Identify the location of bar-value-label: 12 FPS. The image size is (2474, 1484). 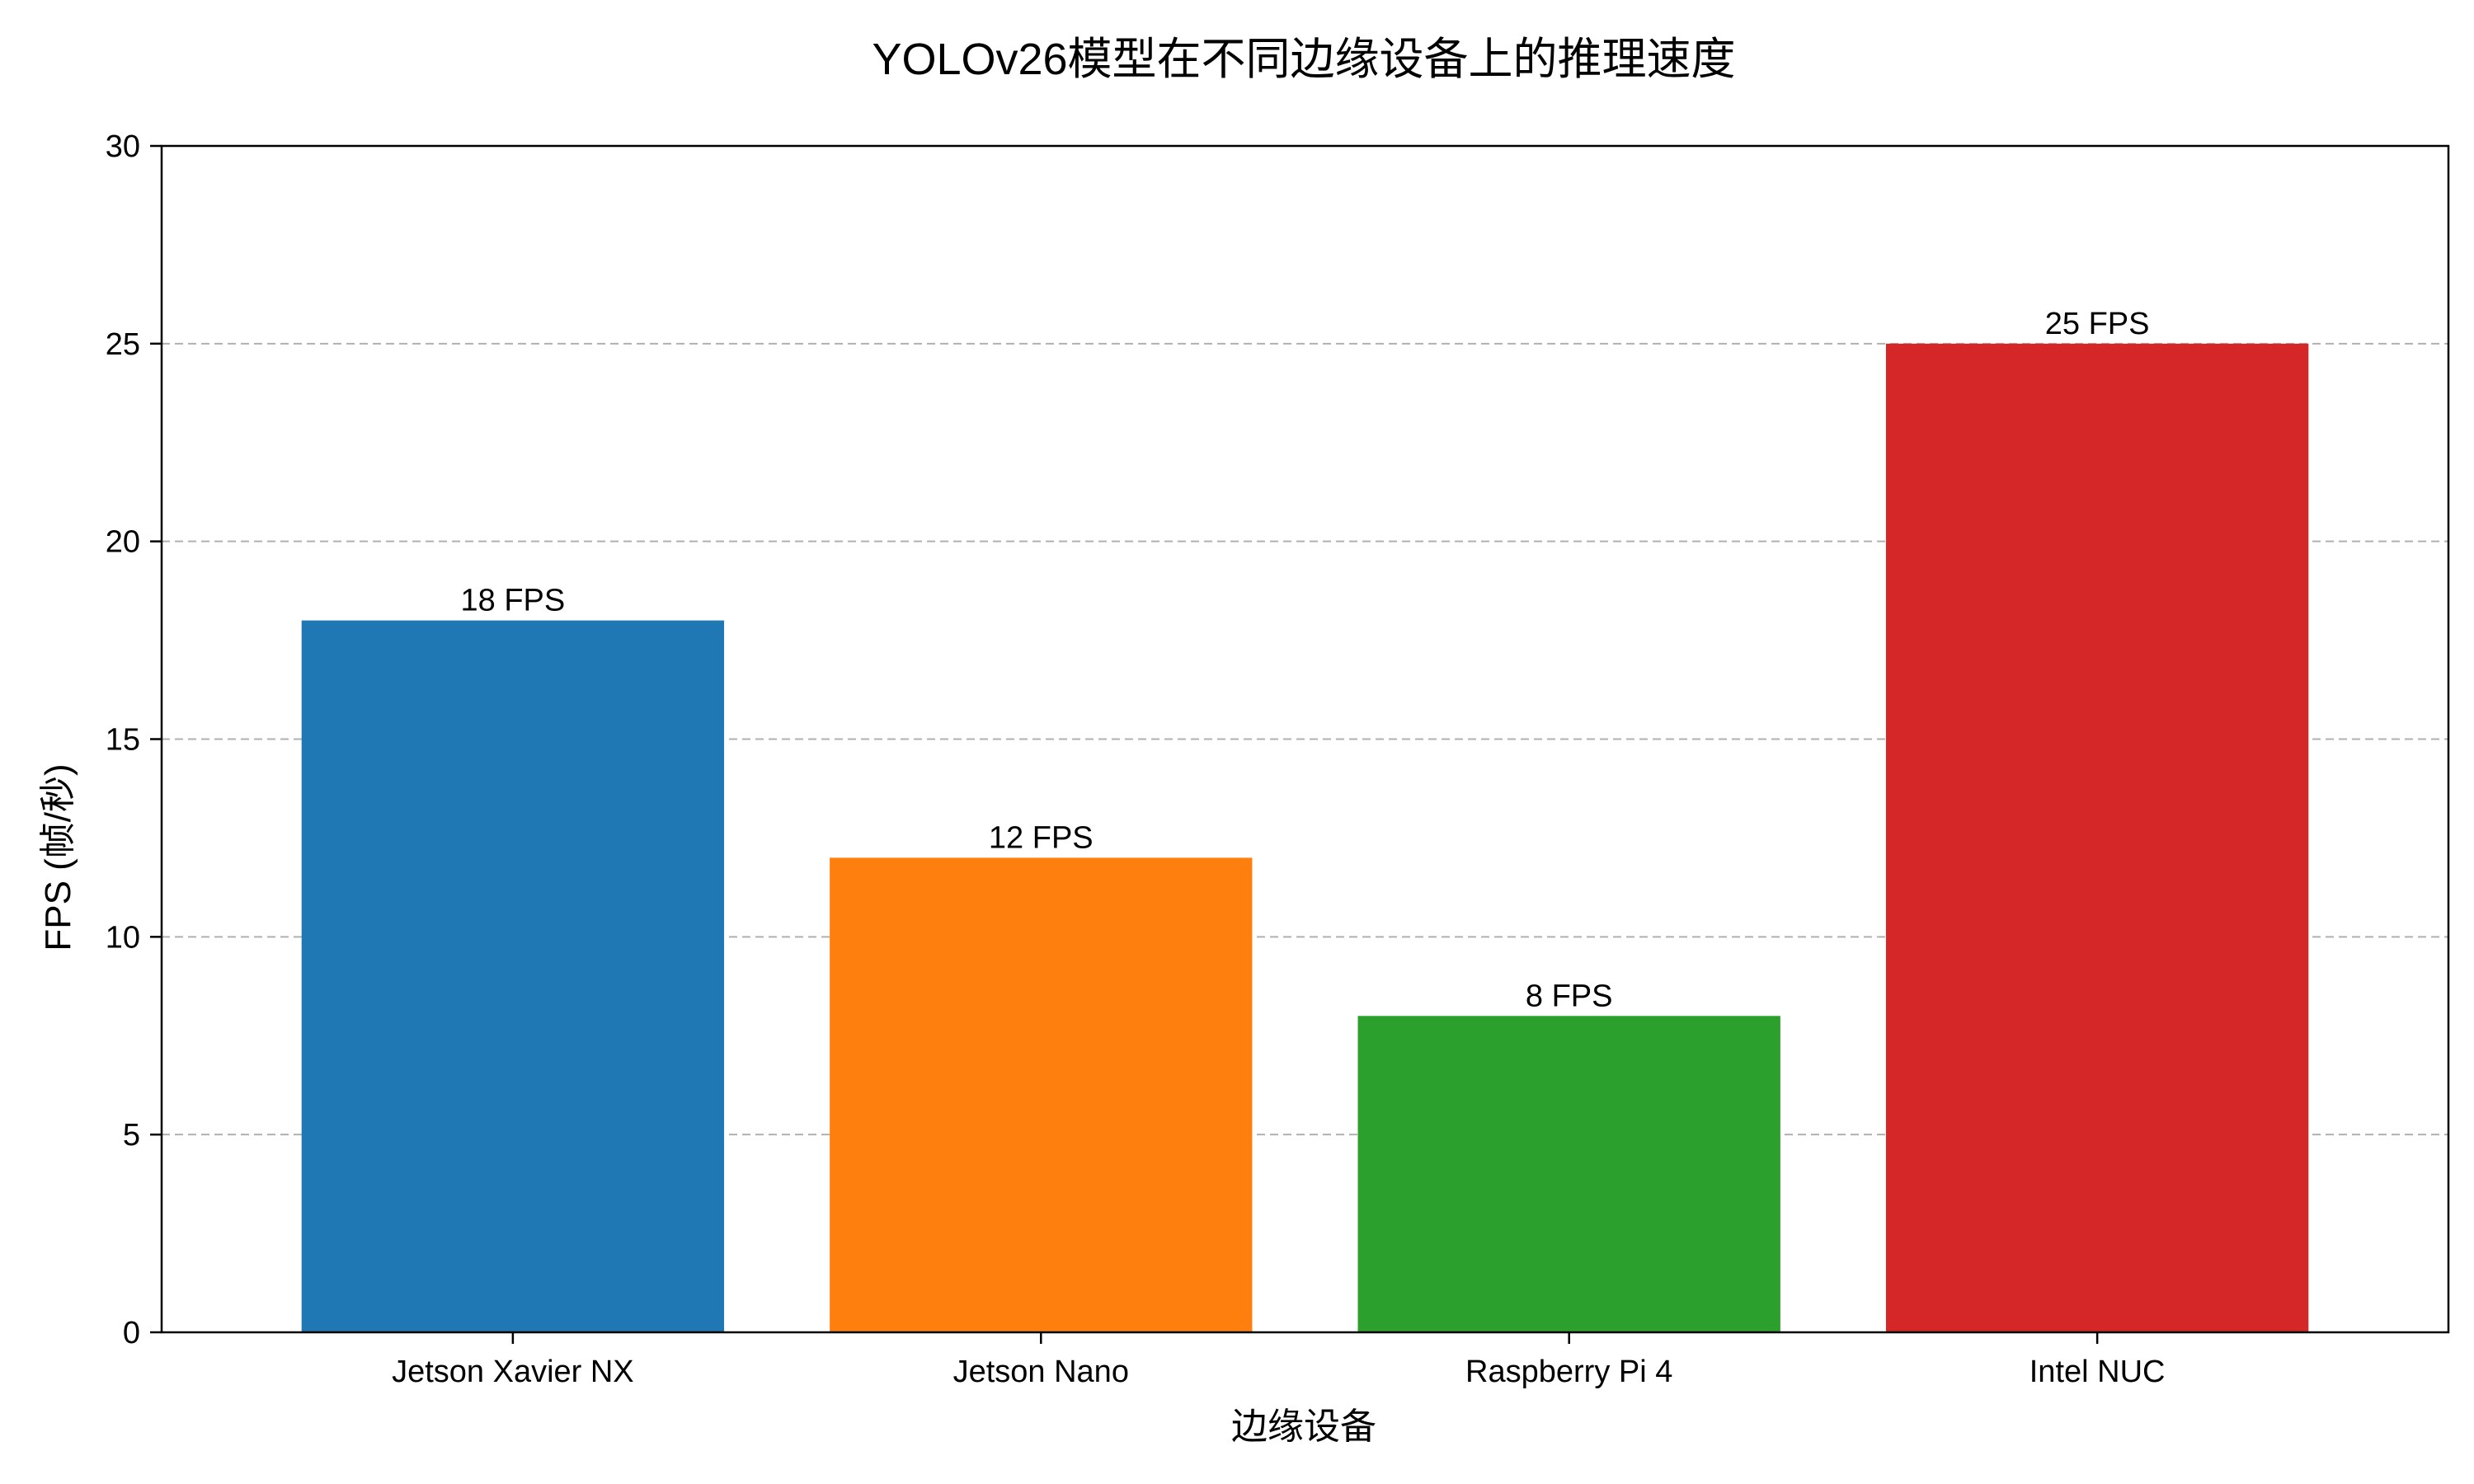
(1041, 837).